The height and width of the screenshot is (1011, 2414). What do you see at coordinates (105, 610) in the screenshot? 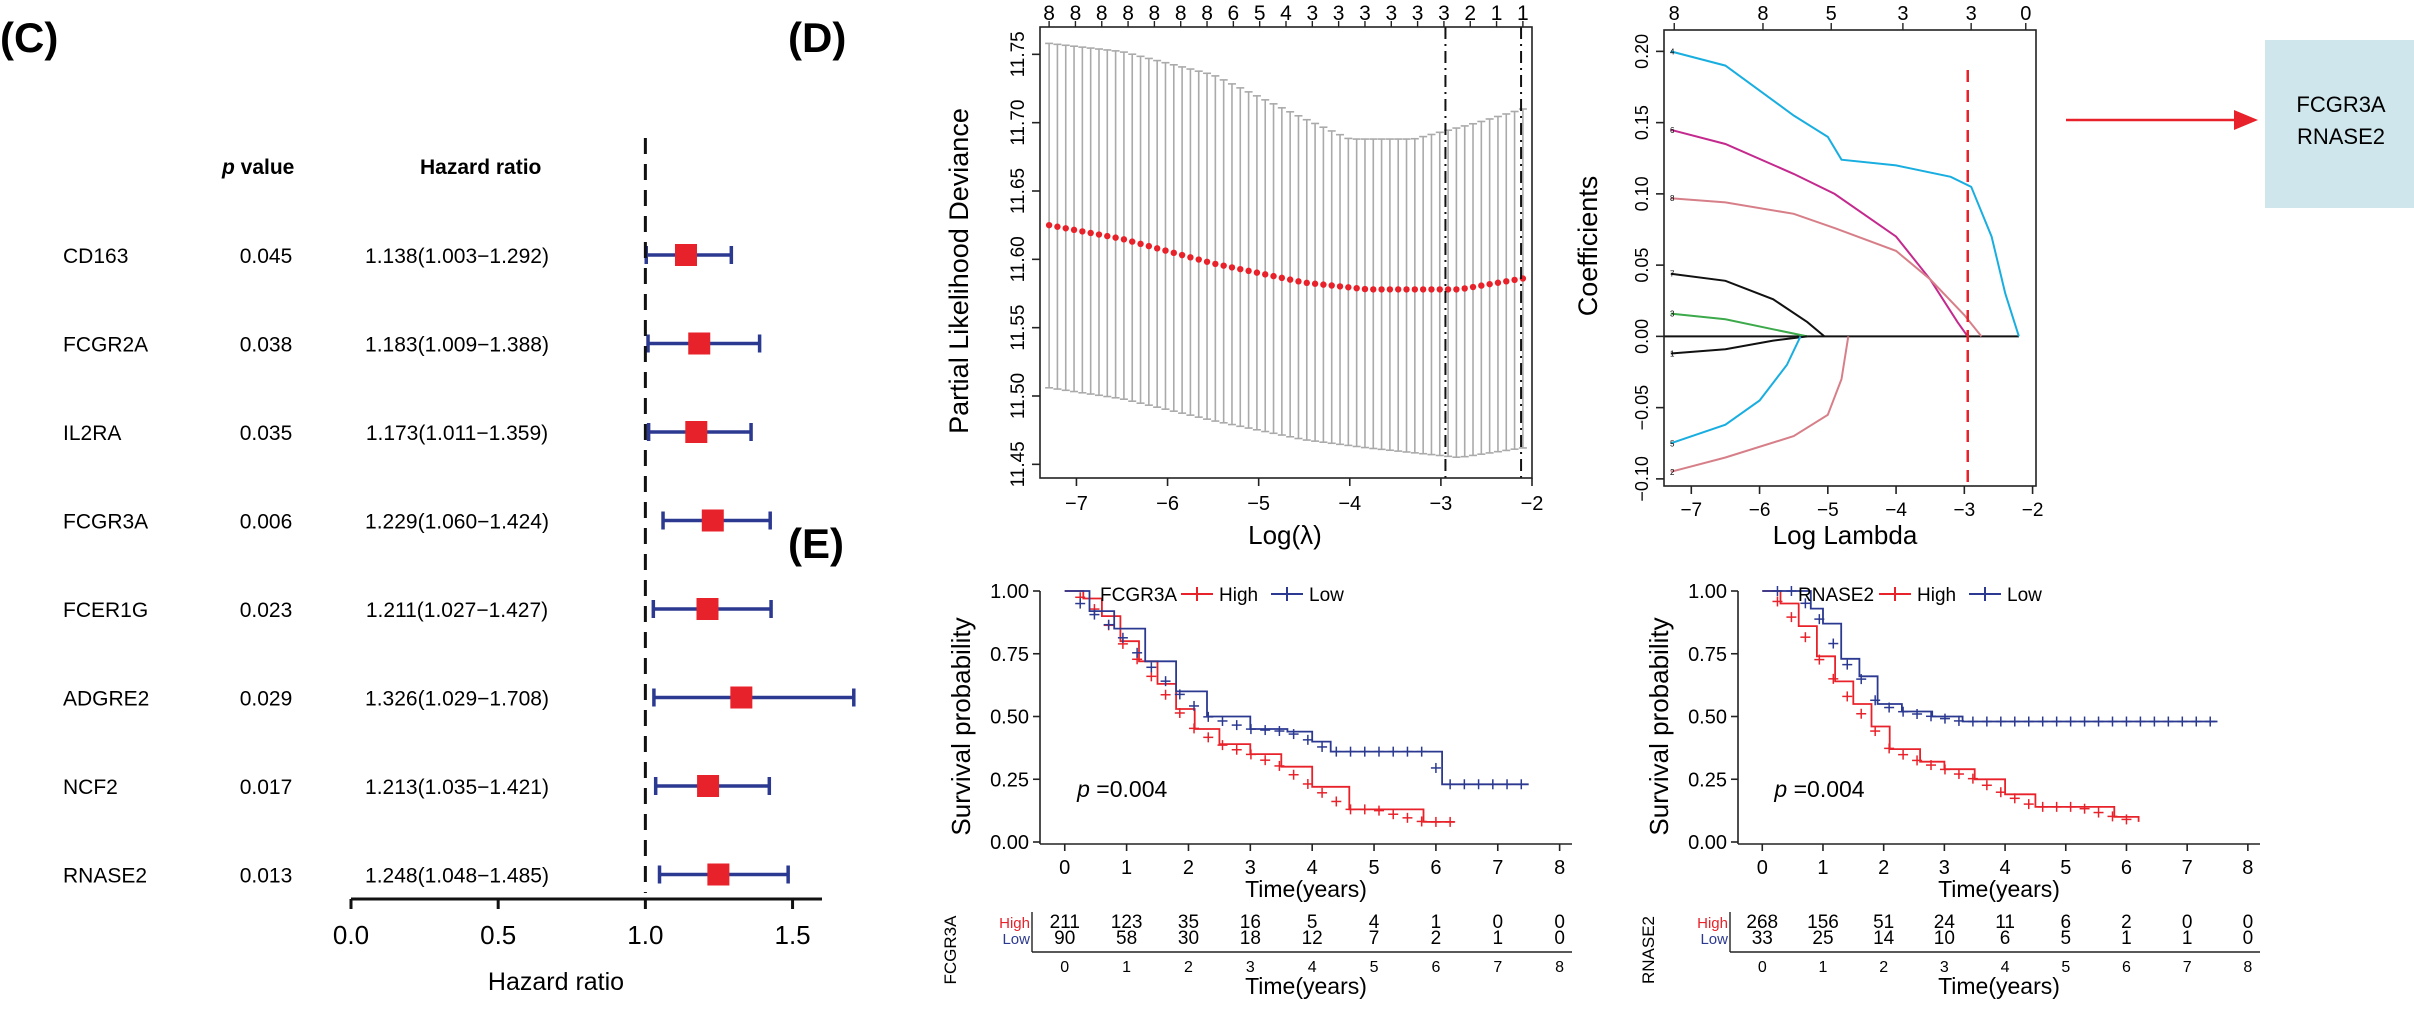
I see `gene-label: FCER1G` at bounding box center [105, 610].